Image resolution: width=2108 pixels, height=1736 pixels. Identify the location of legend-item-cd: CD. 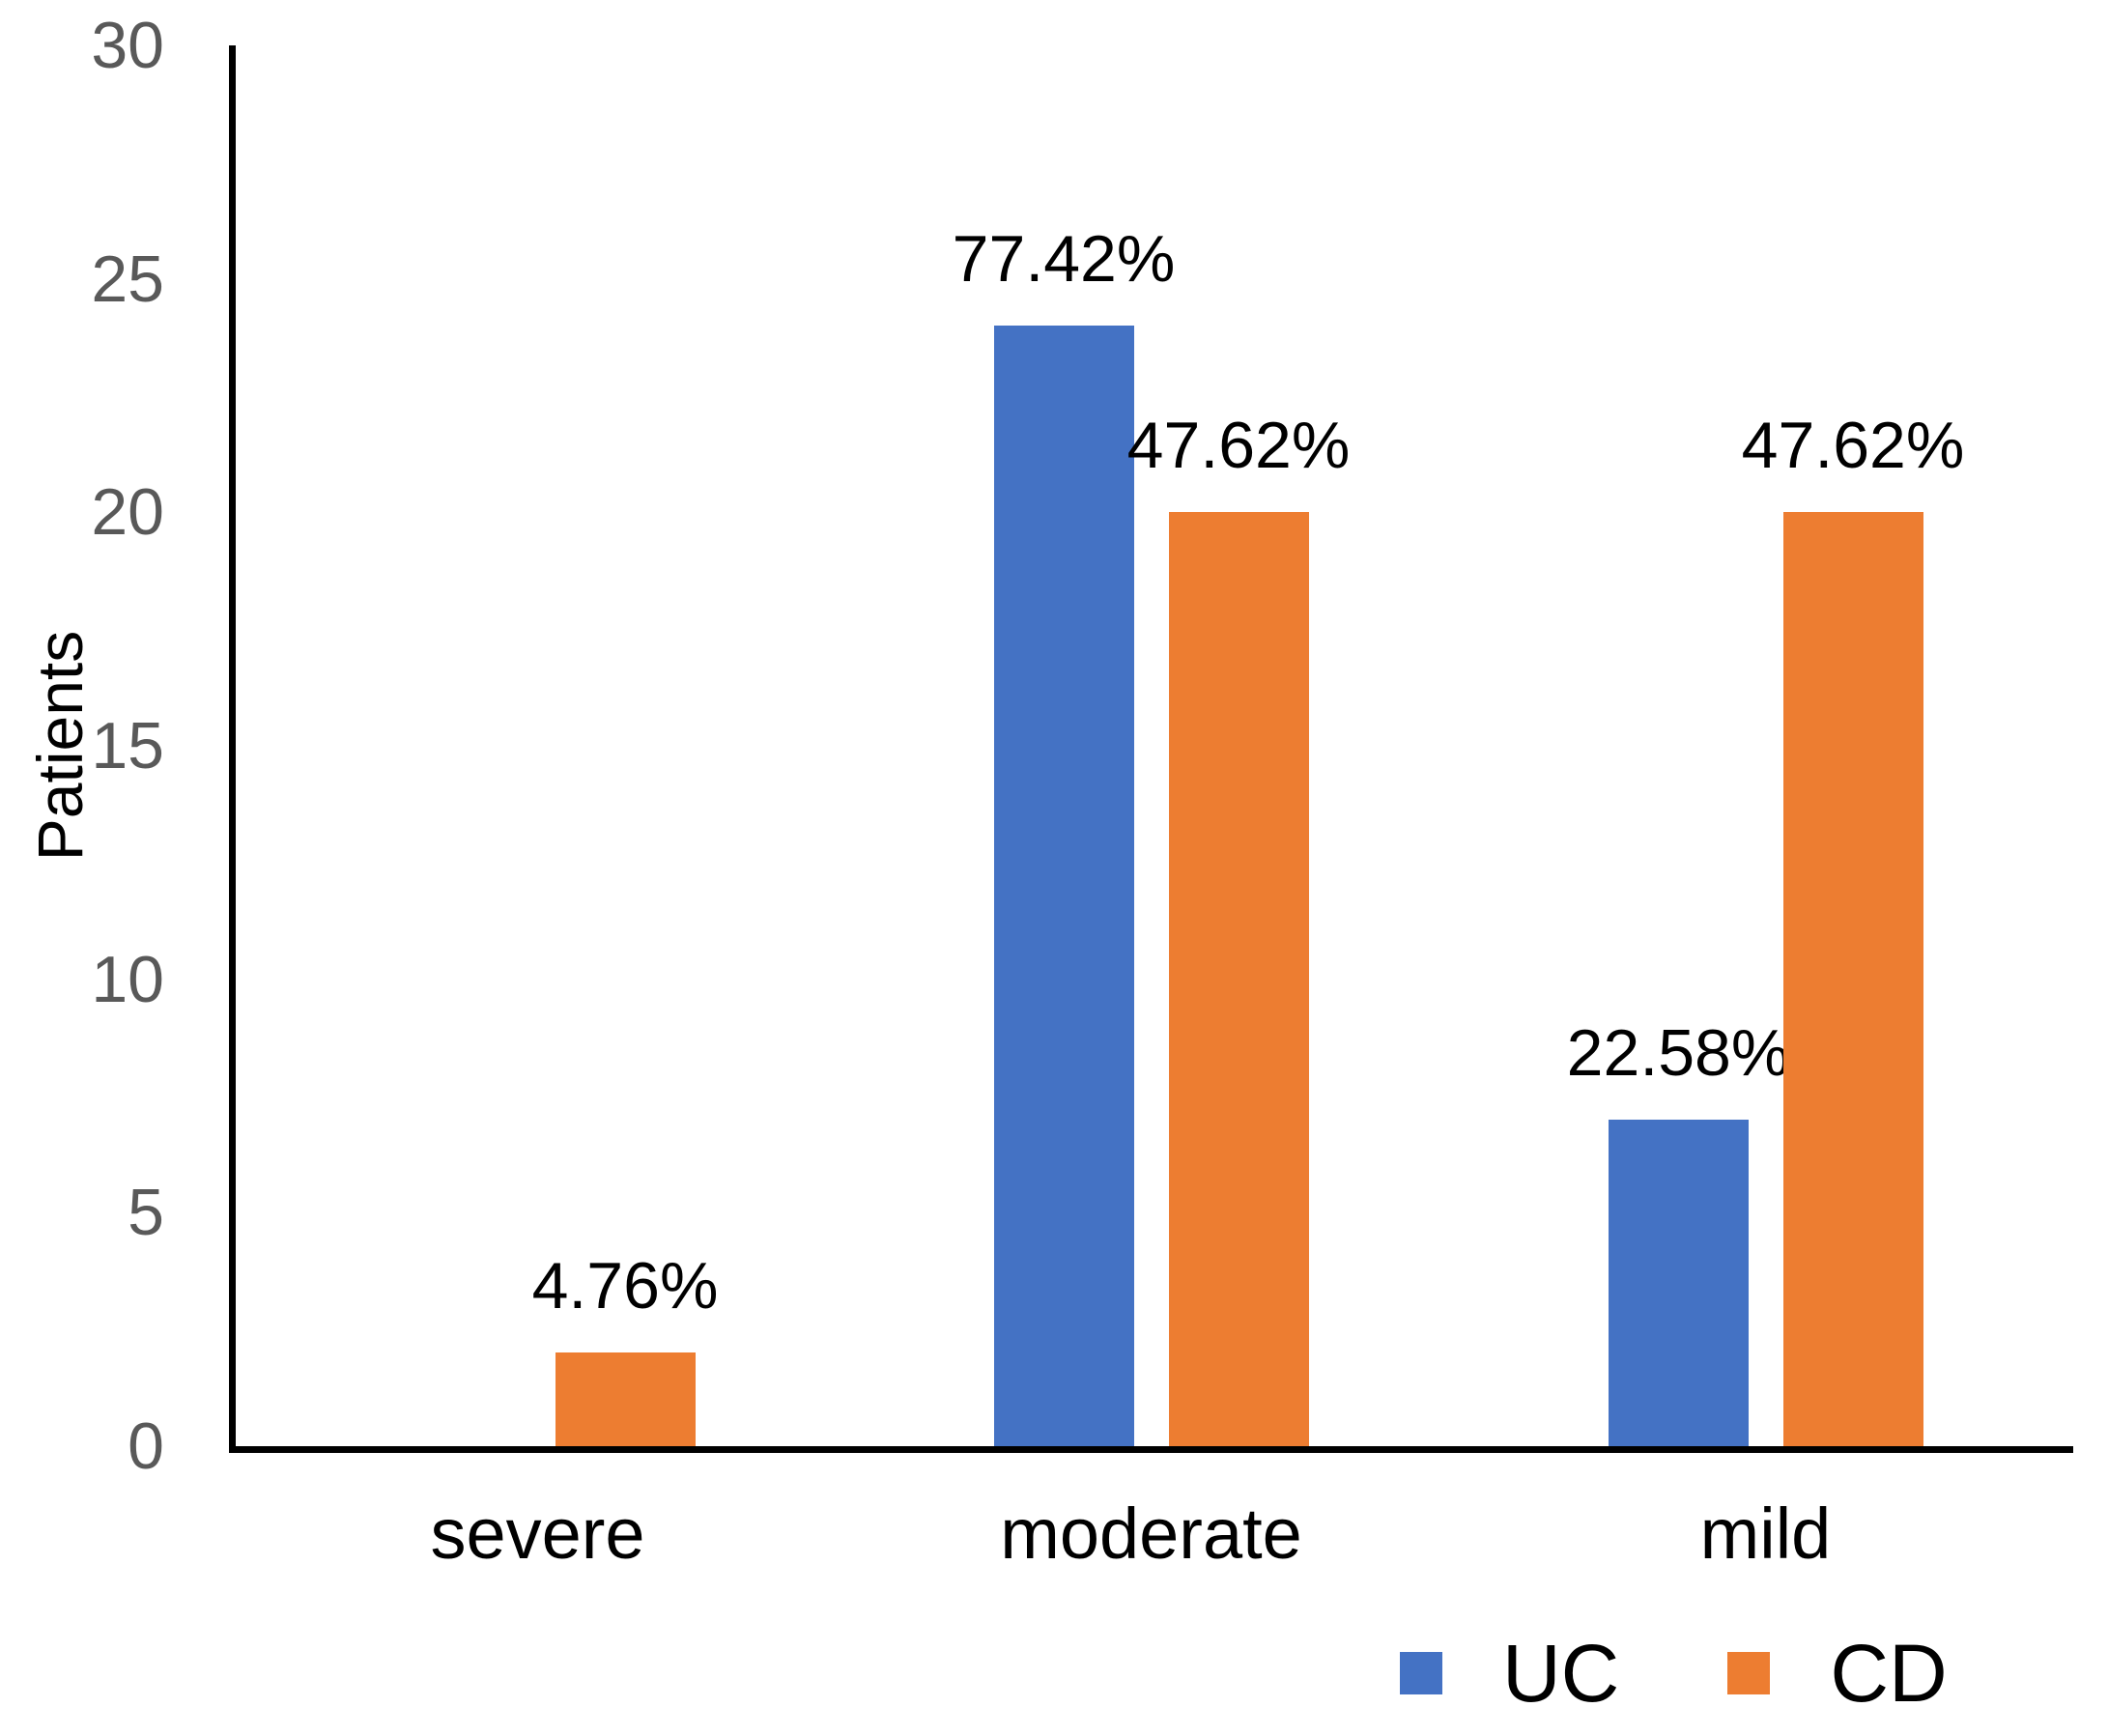
(1837, 1673).